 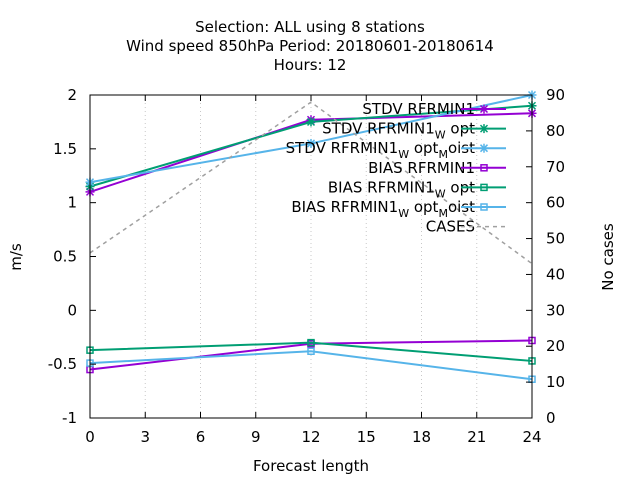 I want to click on y2-tick-label: 10, so click(x=555, y=382).